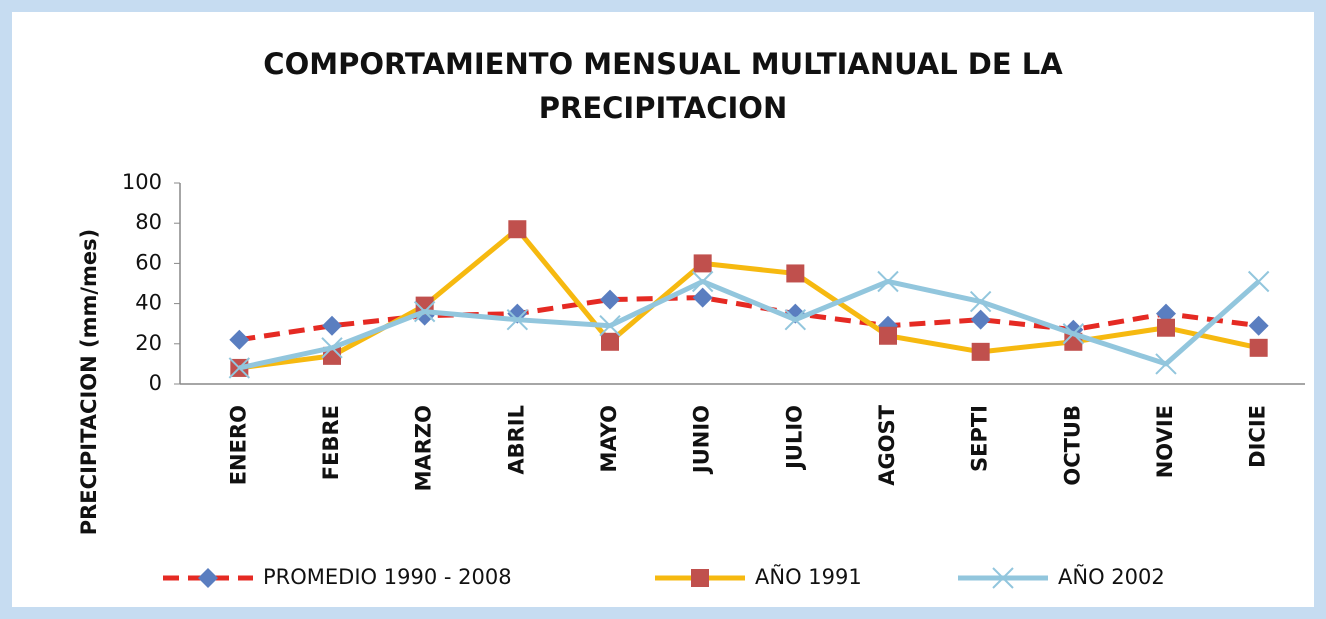 This screenshot has width=1326, height=619. I want to click on y-tick-label: 0, so click(155, 383).